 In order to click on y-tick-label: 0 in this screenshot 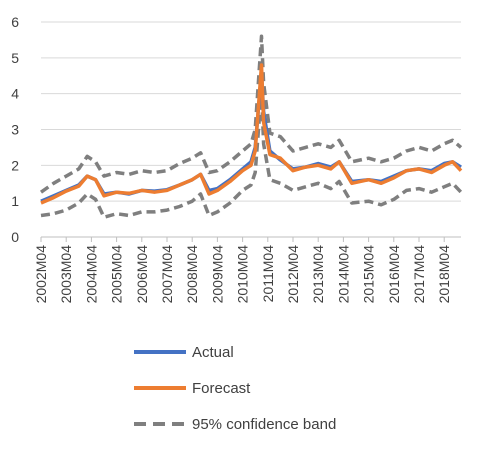, I will do `click(15, 237)`.